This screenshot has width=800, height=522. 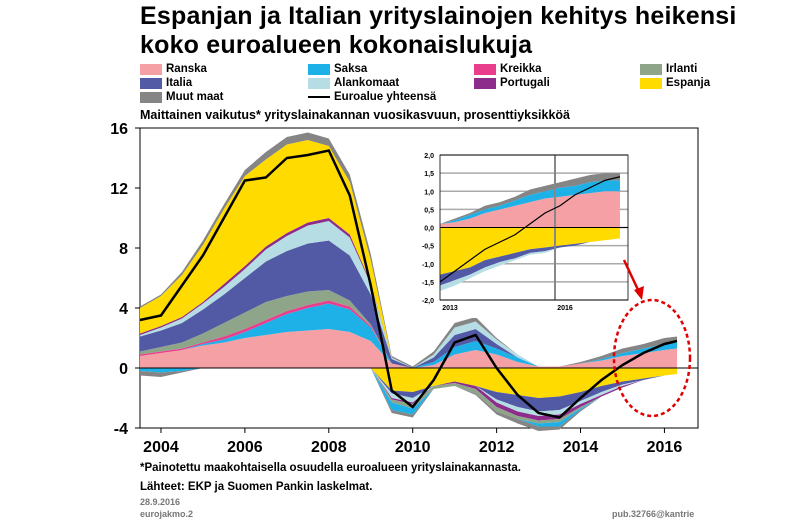 I want to click on inset-total-line, so click(x=530, y=229).